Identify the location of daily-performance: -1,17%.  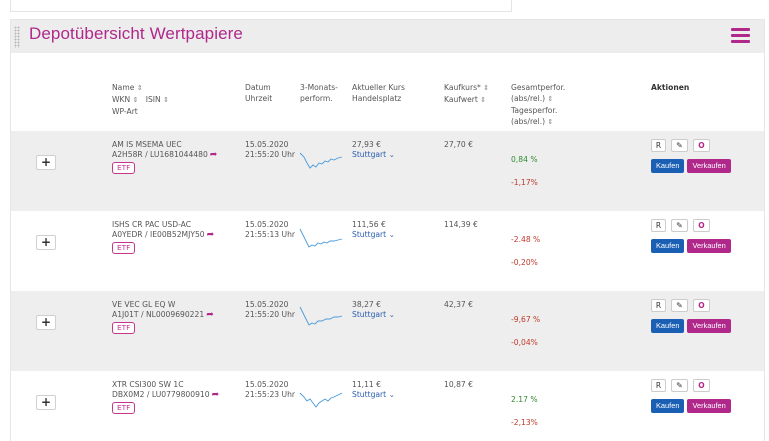
(524, 182).